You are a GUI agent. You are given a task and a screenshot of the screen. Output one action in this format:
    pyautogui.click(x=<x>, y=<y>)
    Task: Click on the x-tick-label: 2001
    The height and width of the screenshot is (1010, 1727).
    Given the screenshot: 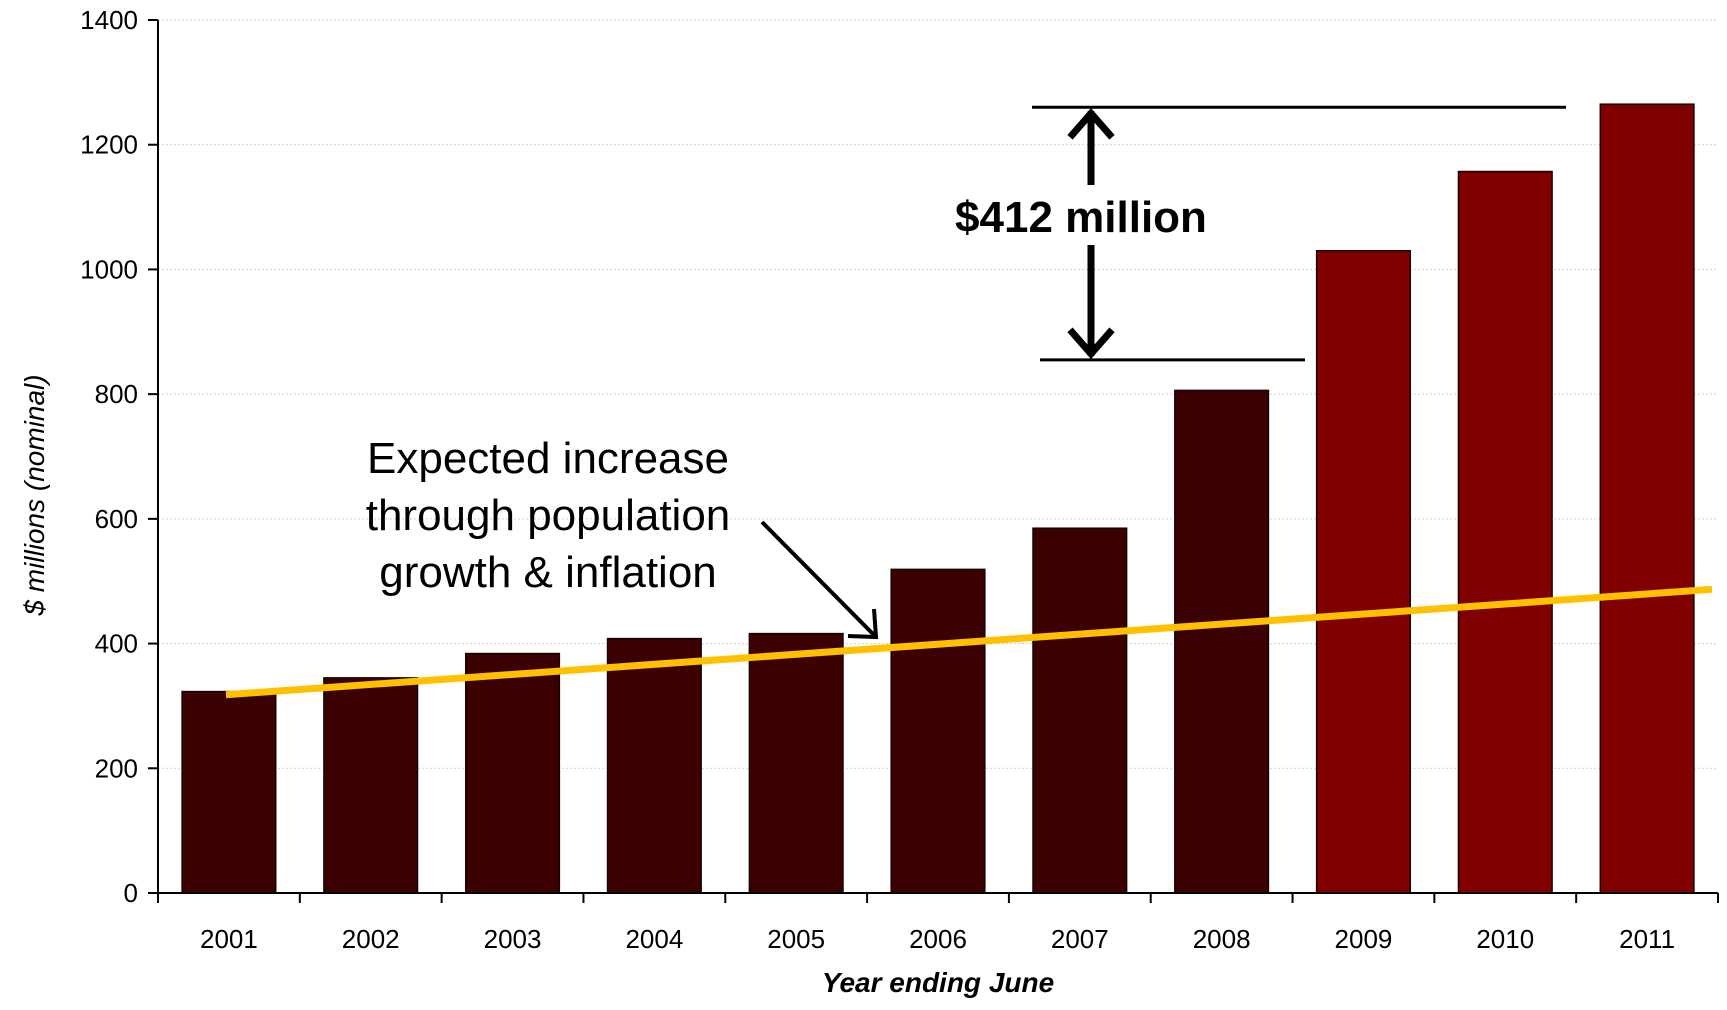 What is the action you would take?
    pyautogui.click(x=229, y=939)
    